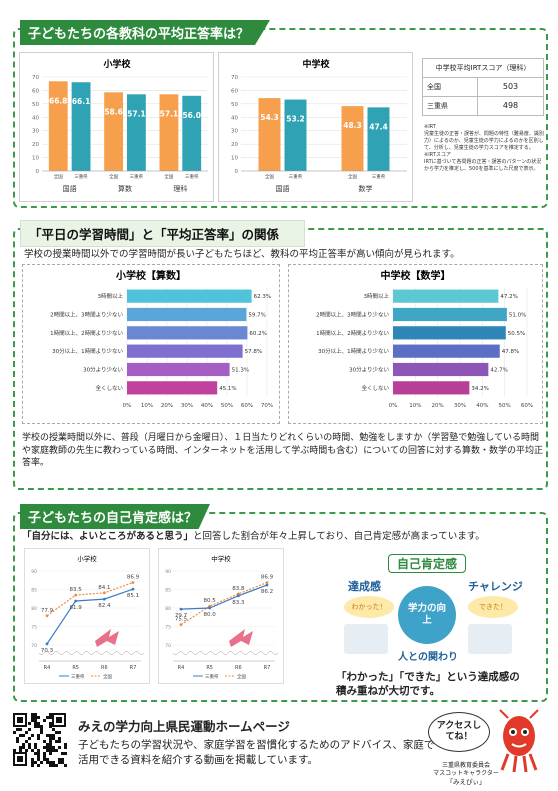  I want to click on mascot-image, so click(519, 741).